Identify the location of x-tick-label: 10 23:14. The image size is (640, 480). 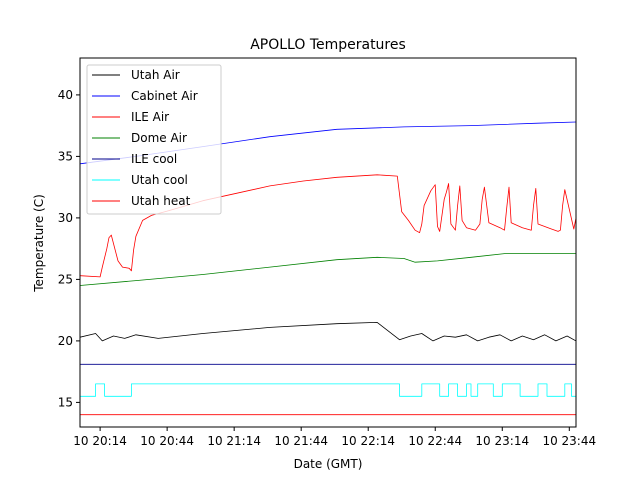
(502, 441).